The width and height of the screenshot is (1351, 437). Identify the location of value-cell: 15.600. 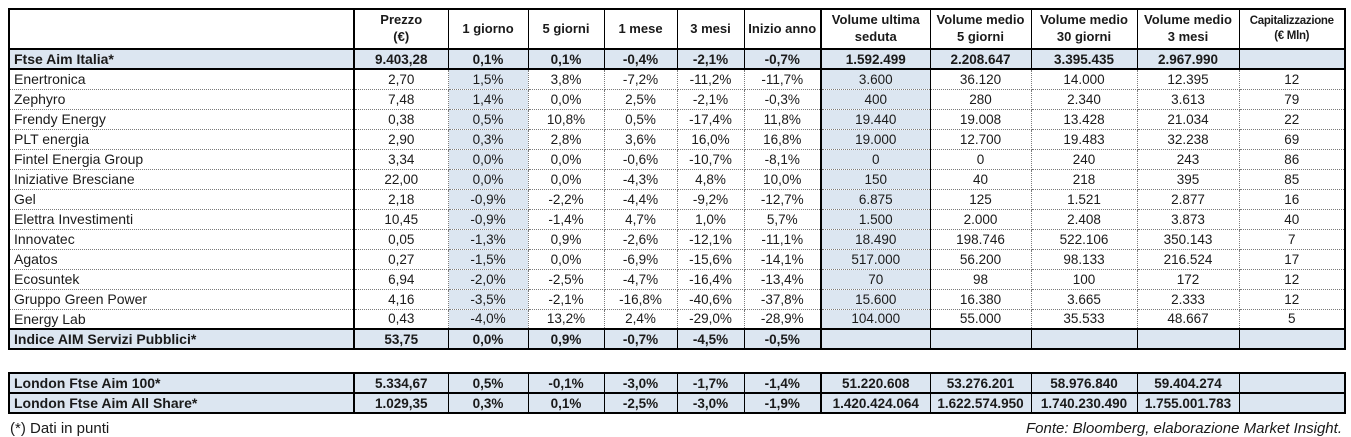
(875, 299).